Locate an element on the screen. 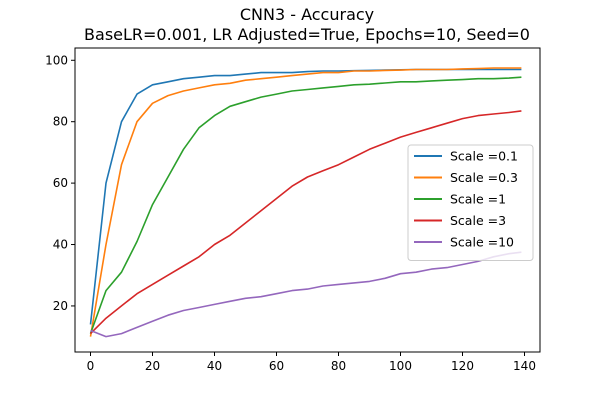  legend-label: Scale =10 is located at coordinates (482, 242).